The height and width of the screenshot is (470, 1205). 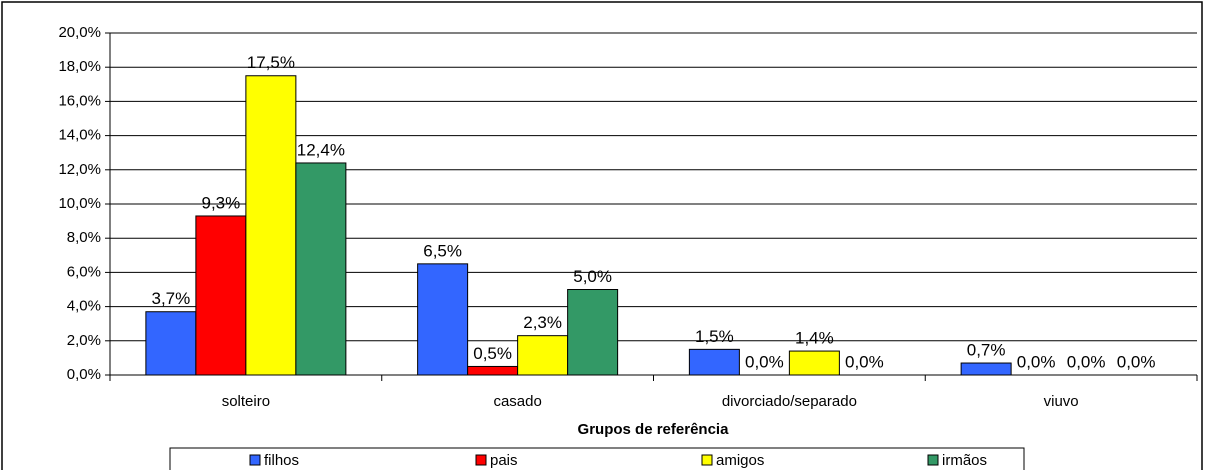 I want to click on y-tick-label: 8,0%, so click(x=84, y=237).